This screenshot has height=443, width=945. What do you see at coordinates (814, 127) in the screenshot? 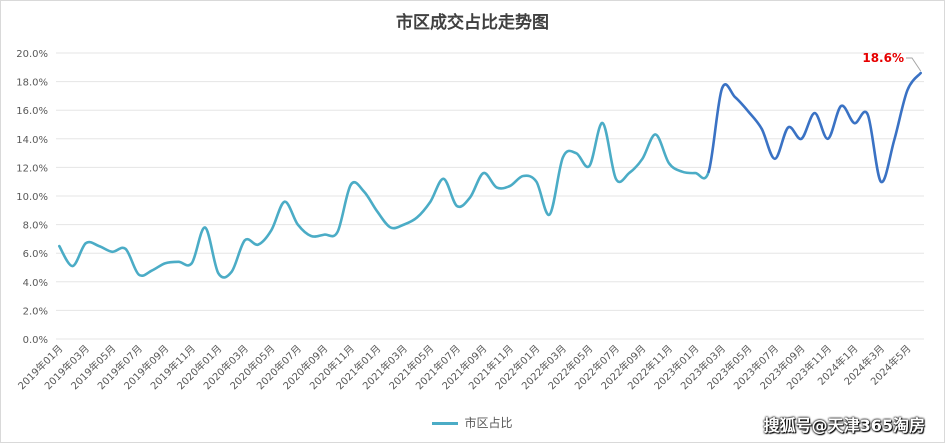
I see `series-line-highlight` at bounding box center [814, 127].